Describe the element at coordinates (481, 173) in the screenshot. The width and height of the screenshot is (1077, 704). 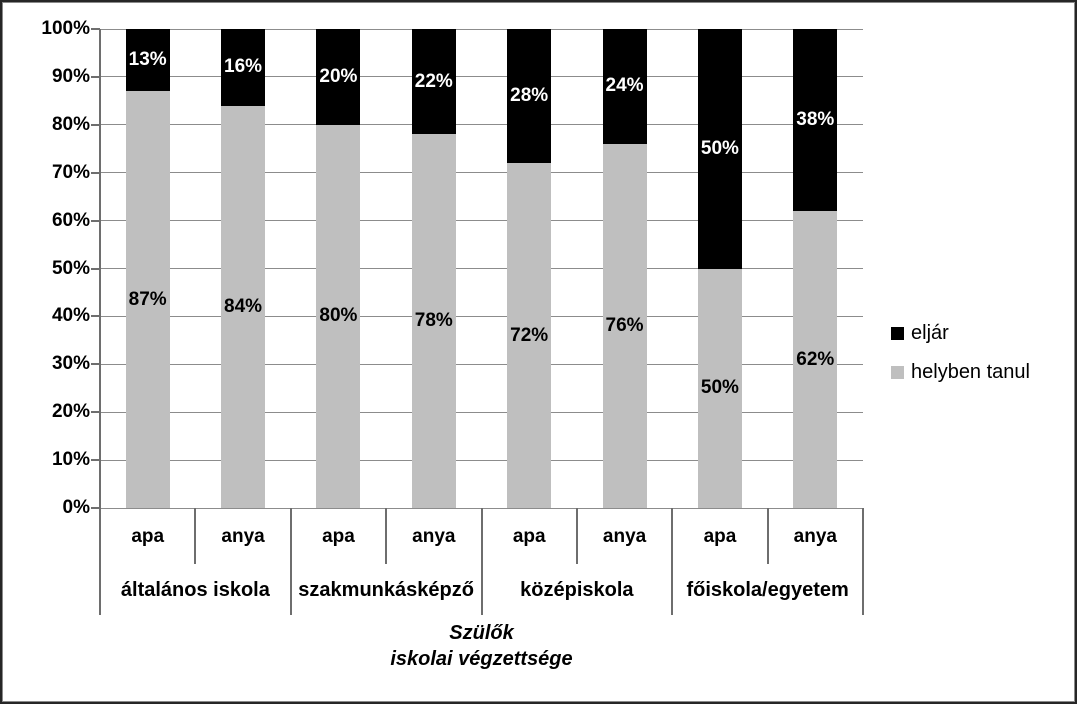
I see `gridline-70pct` at that location.